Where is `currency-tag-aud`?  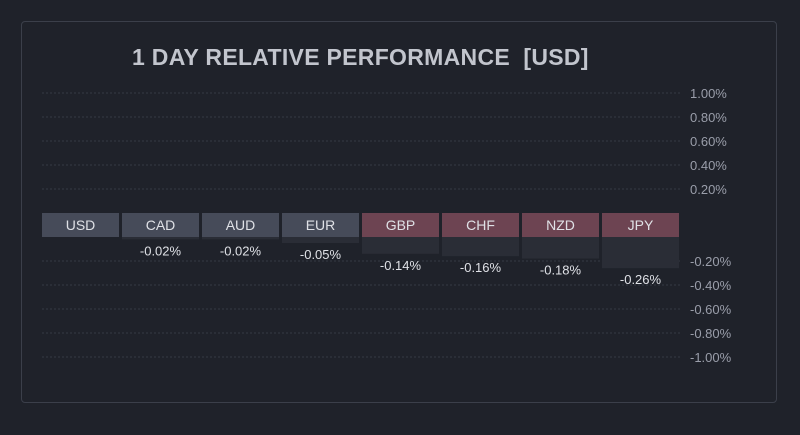 currency-tag-aud is located at coordinates (240, 225).